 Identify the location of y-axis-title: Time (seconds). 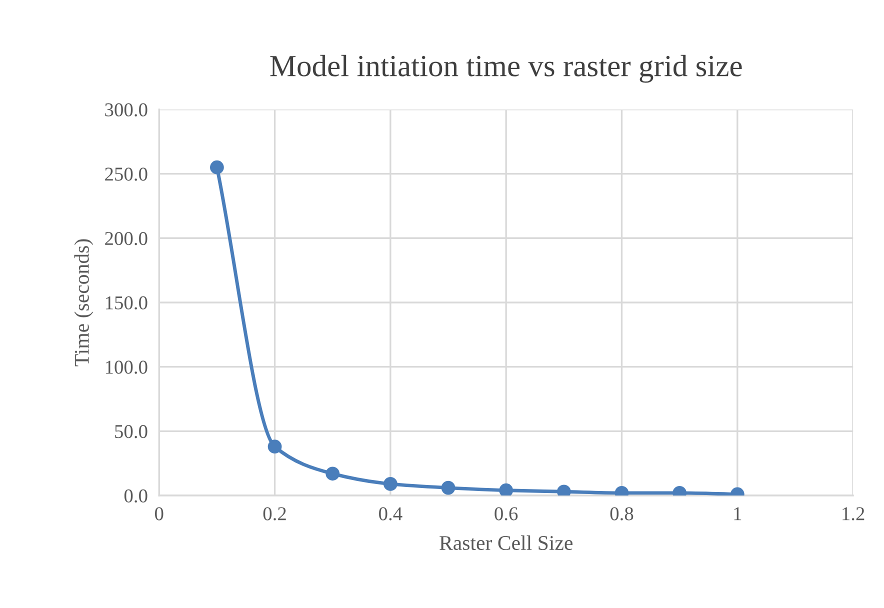
(84, 302).